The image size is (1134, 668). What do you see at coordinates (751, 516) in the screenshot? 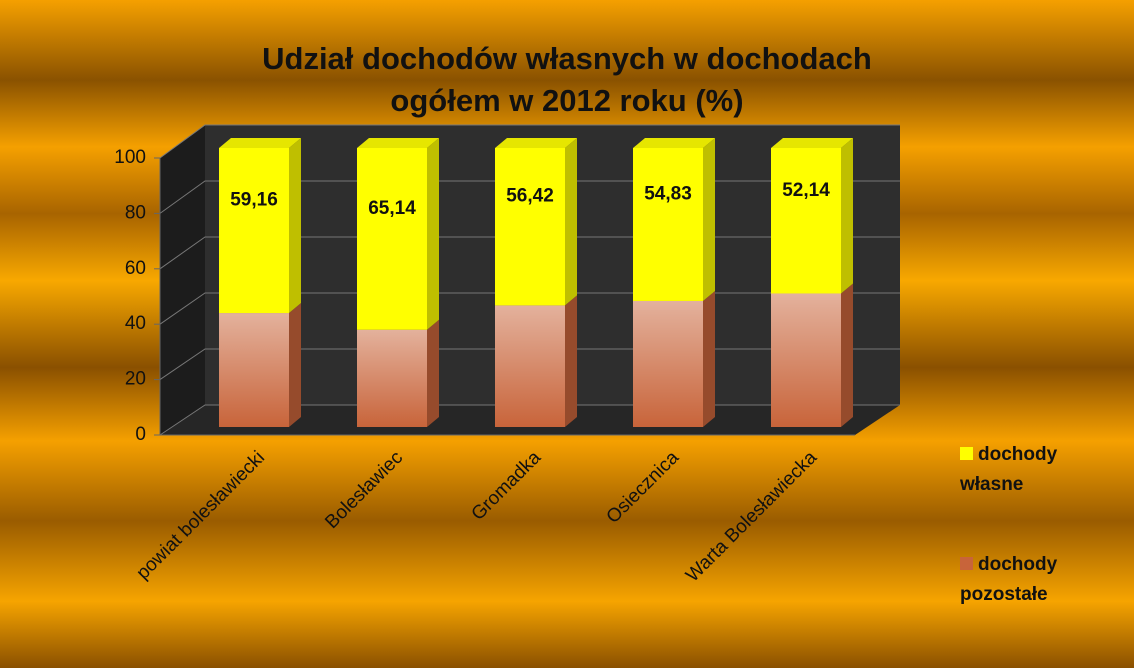
I see `x-tick-label: Warta Bolesławiecka` at bounding box center [751, 516].